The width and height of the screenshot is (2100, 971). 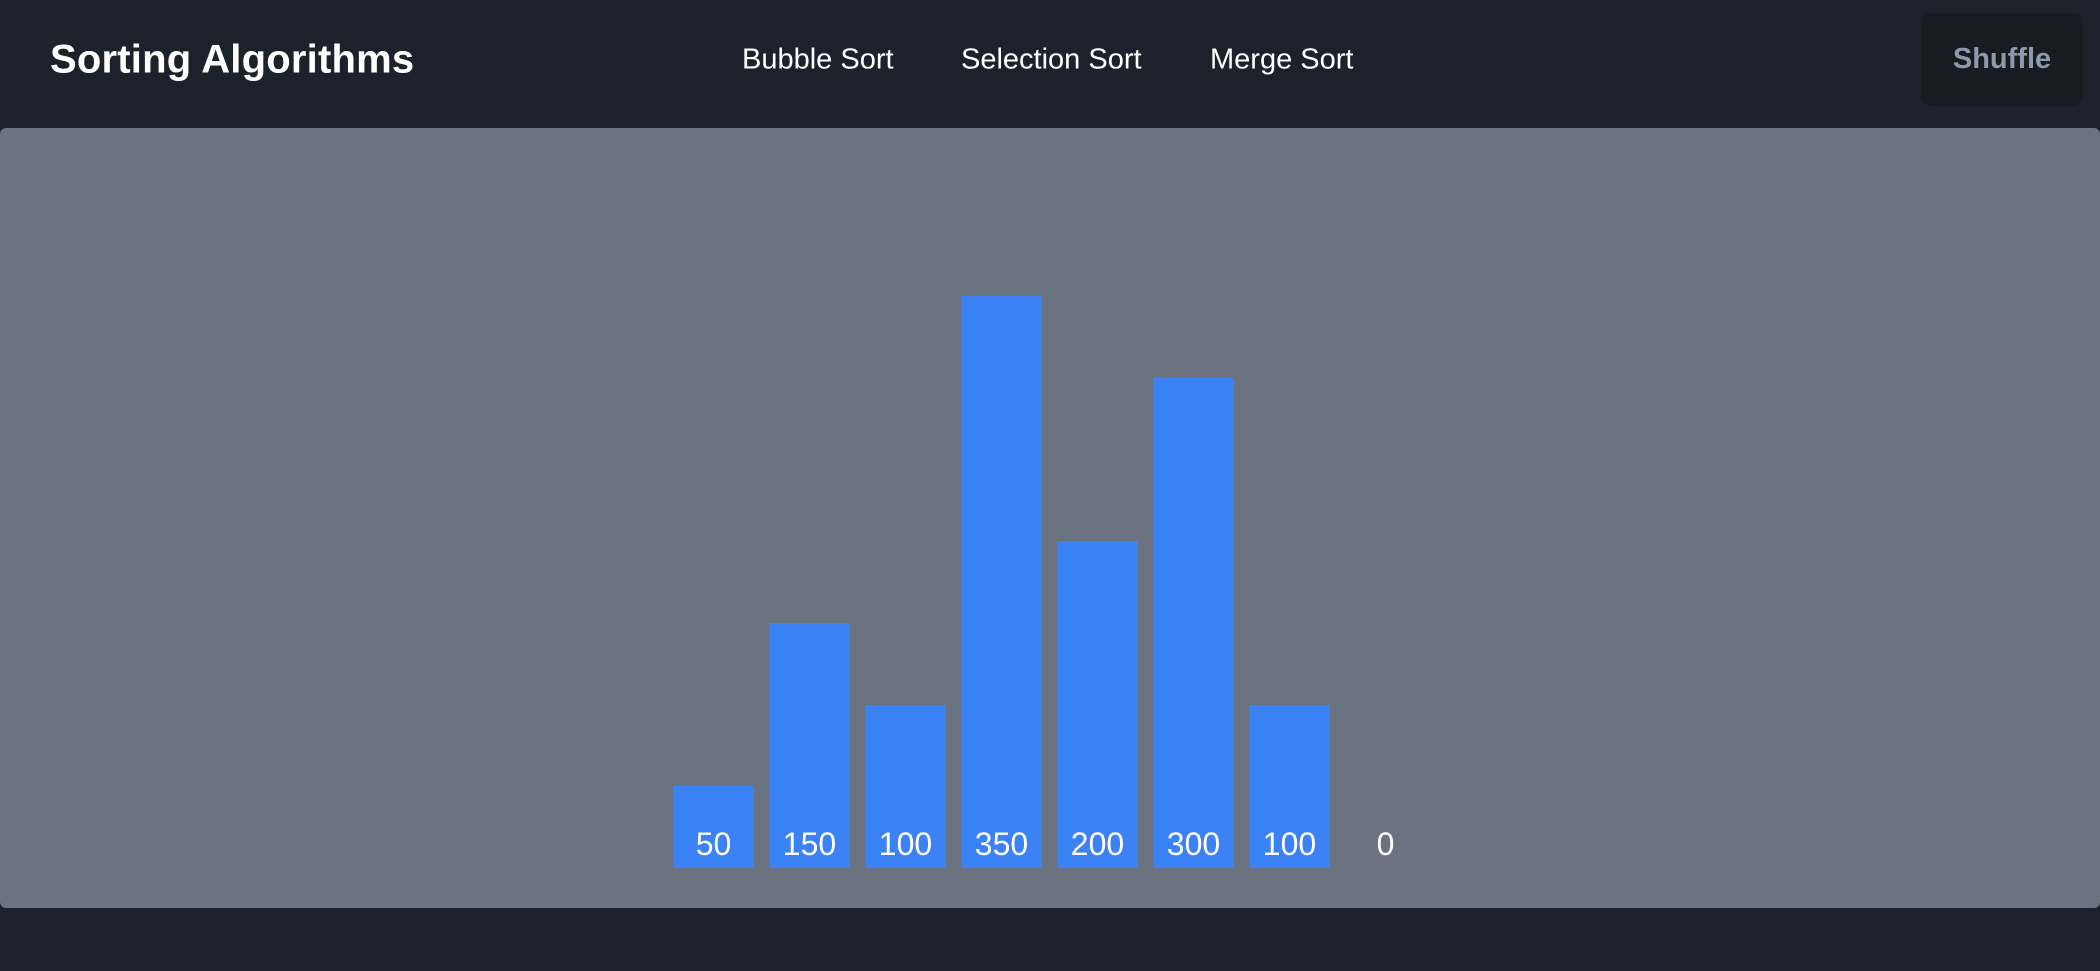 What do you see at coordinates (232, 59) in the screenshot?
I see `app-title: Sorting Algorithms` at bounding box center [232, 59].